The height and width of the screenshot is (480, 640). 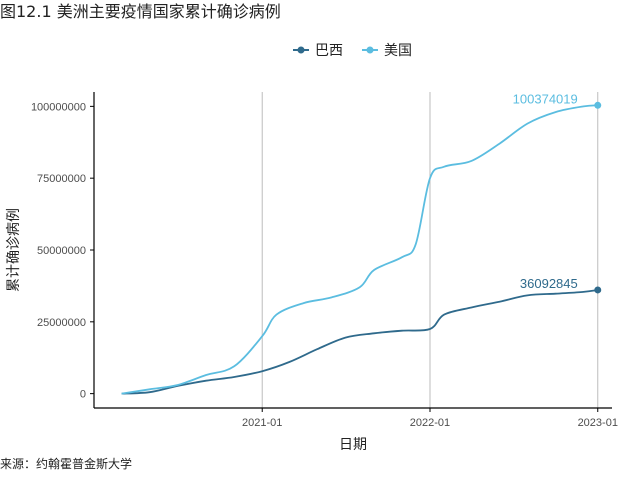 What do you see at coordinates (61, 323) in the screenshot?
I see `y-tick-label: 25000000` at bounding box center [61, 323].